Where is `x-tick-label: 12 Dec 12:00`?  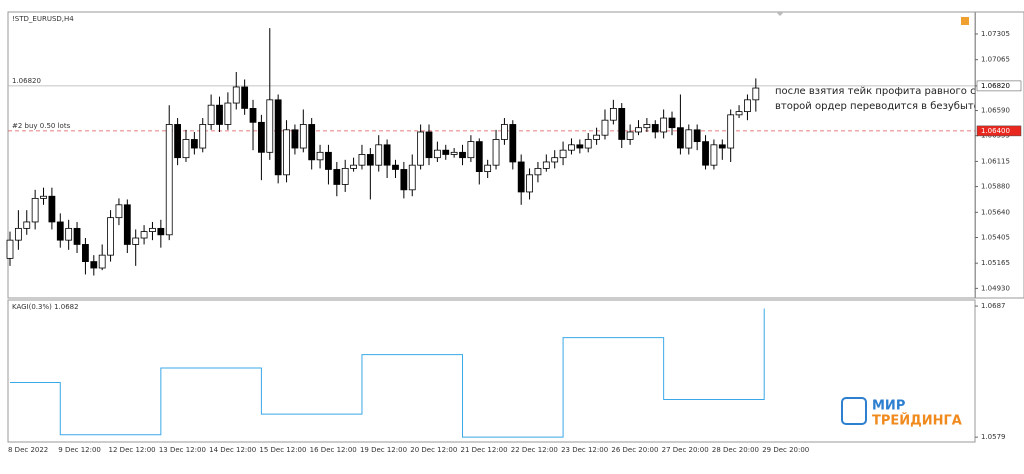 x-tick-label: 12 Dec 12:00 is located at coordinates (132, 450).